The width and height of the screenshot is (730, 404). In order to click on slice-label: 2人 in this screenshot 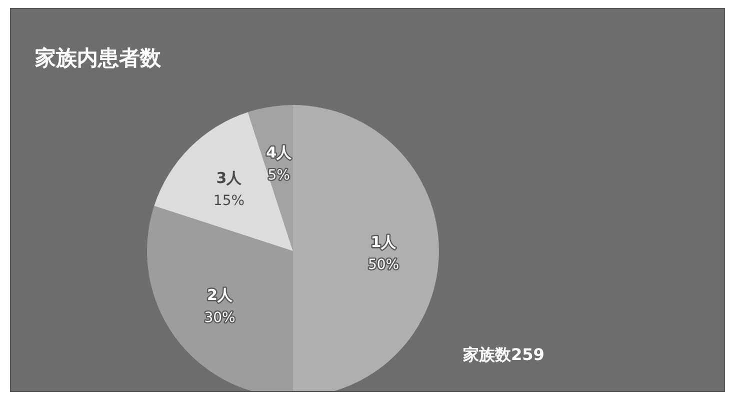, I will do `click(220, 295)`.